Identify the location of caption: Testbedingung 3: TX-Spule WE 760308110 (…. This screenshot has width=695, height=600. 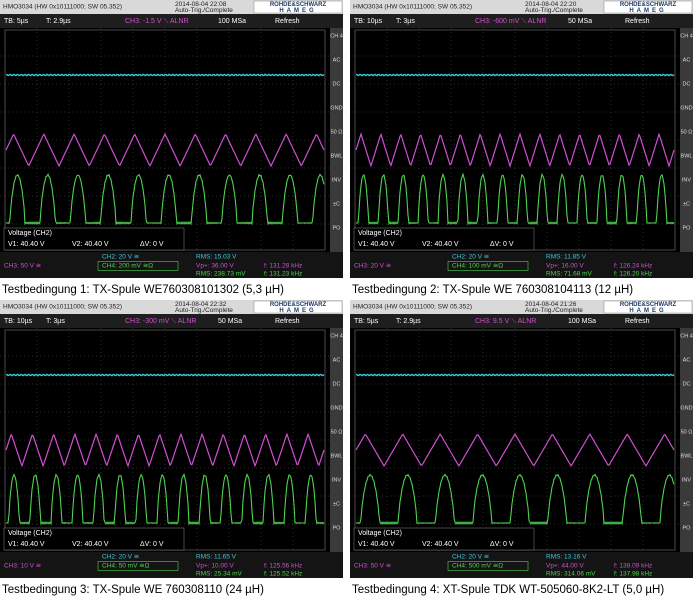
(133, 590).